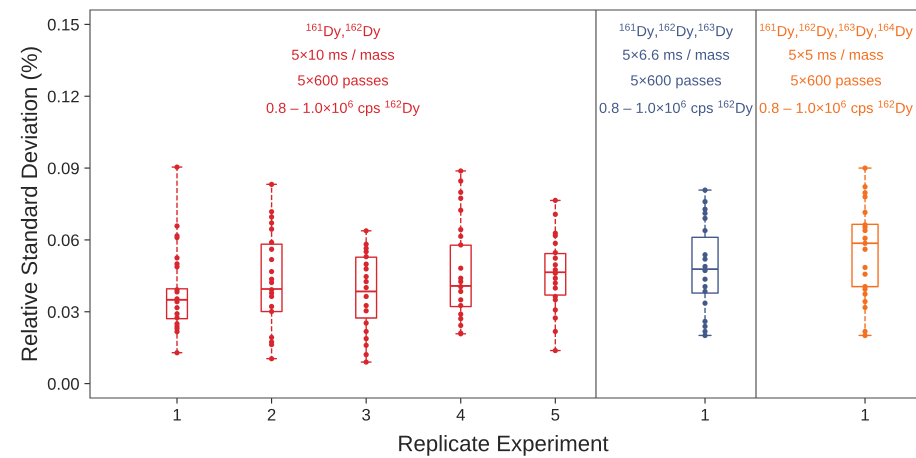 The image size is (916, 458). What do you see at coordinates (366, 414) in the screenshot?
I see `x-tick-label: 3` at bounding box center [366, 414].